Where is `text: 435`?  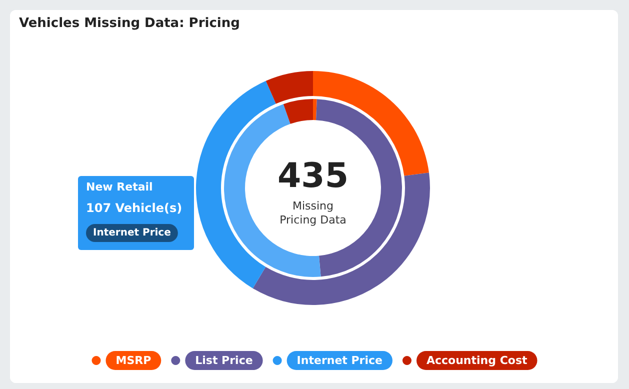
text: 435 is located at coordinates (313, 176).